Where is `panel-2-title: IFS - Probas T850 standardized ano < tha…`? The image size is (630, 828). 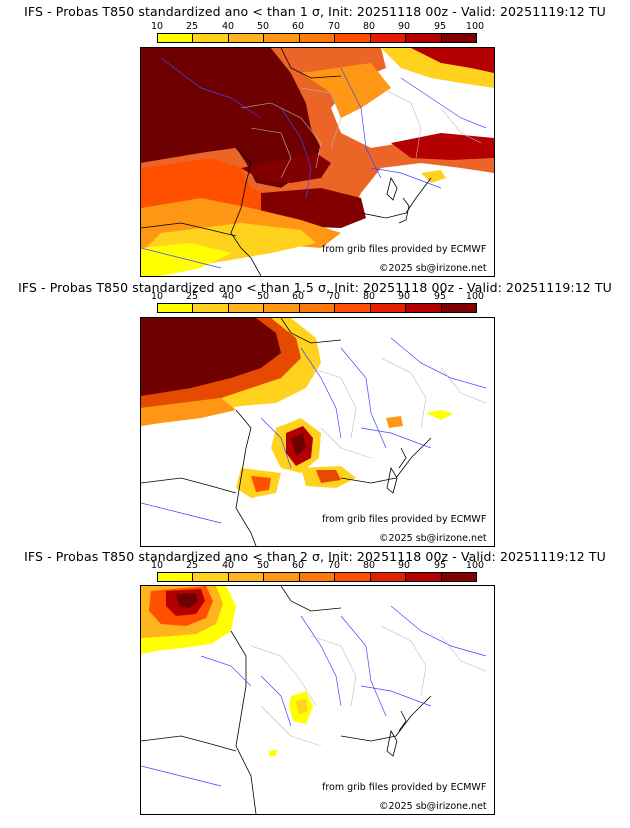
panel-2-title: IFS - Probas T850 standardized ano < tha… is located at coordinates (315, 287).